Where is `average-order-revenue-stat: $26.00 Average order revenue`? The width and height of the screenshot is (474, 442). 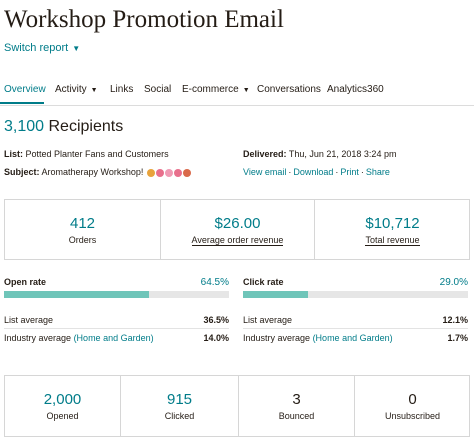 average-order-revenue-stat: $26.00 Average order revenue is located at coordinates (237, 229).